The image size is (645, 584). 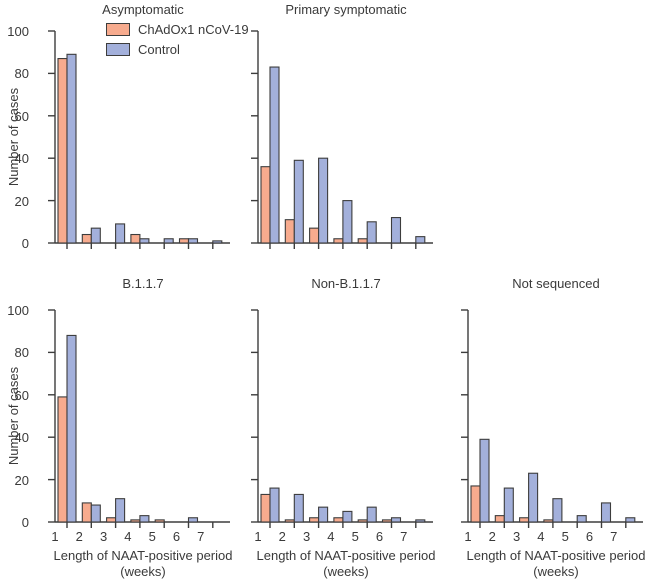 I want to click on legend-label-control: Control, so click(x=159, y=49).